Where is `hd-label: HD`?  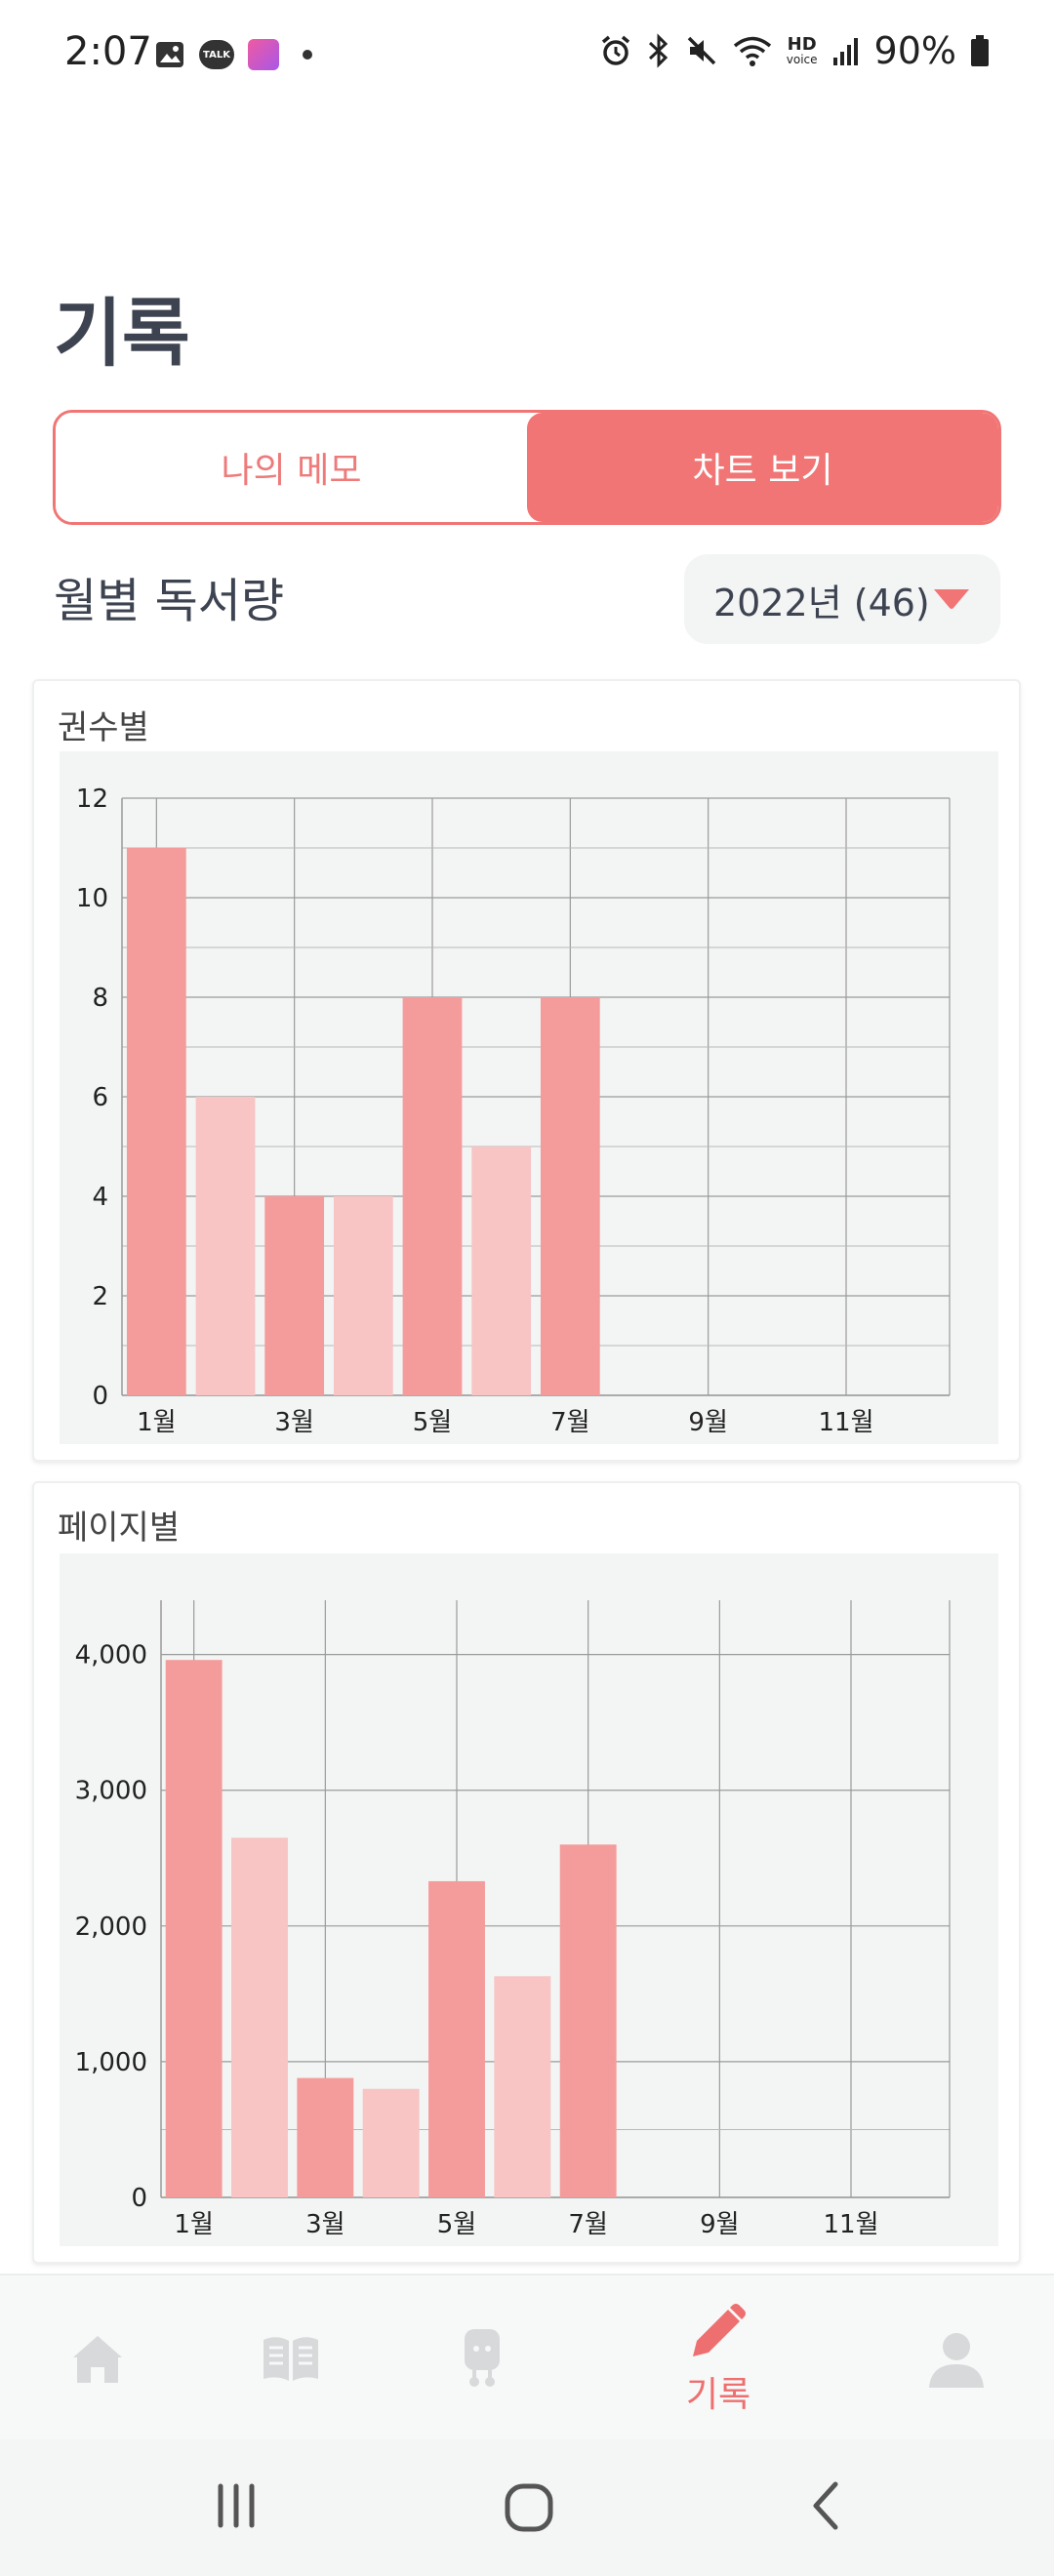 hd-label: HD is located at coordinates (802, 44).